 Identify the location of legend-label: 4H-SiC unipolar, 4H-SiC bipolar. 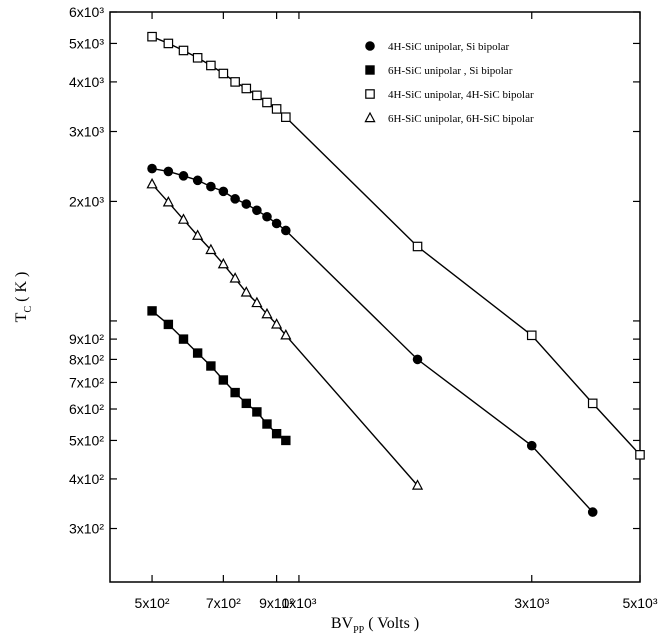
(461, 95).